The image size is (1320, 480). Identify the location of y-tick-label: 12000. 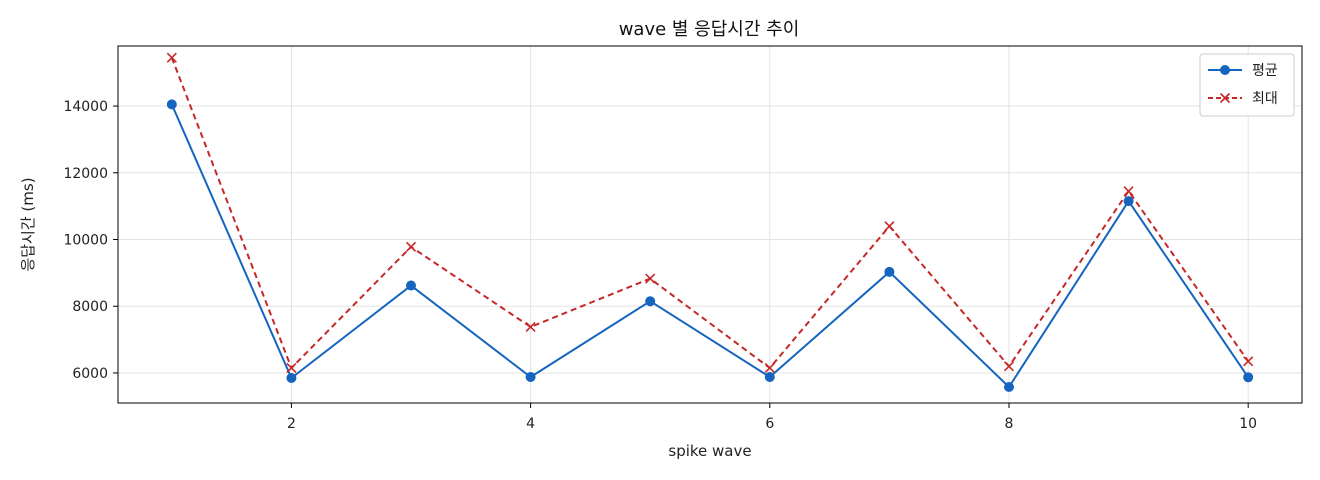
(85, 174).